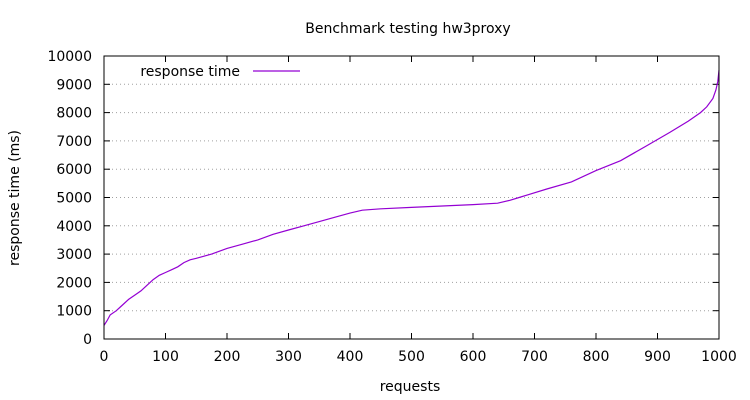  Describe the element at coordinates (596, 357) in the screenshot. I see `x-tick-label: 800` at that location.